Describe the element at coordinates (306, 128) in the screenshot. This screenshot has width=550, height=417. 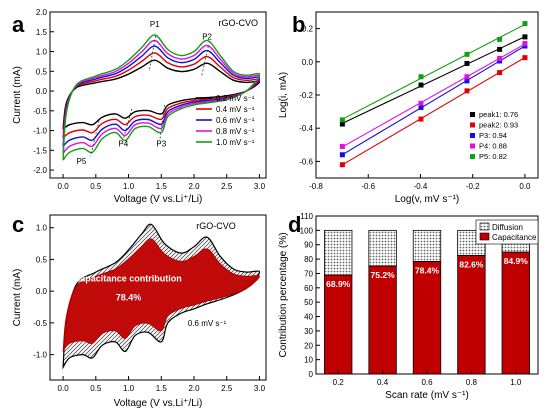
I see `y-tick-label: -0.4` at that location.